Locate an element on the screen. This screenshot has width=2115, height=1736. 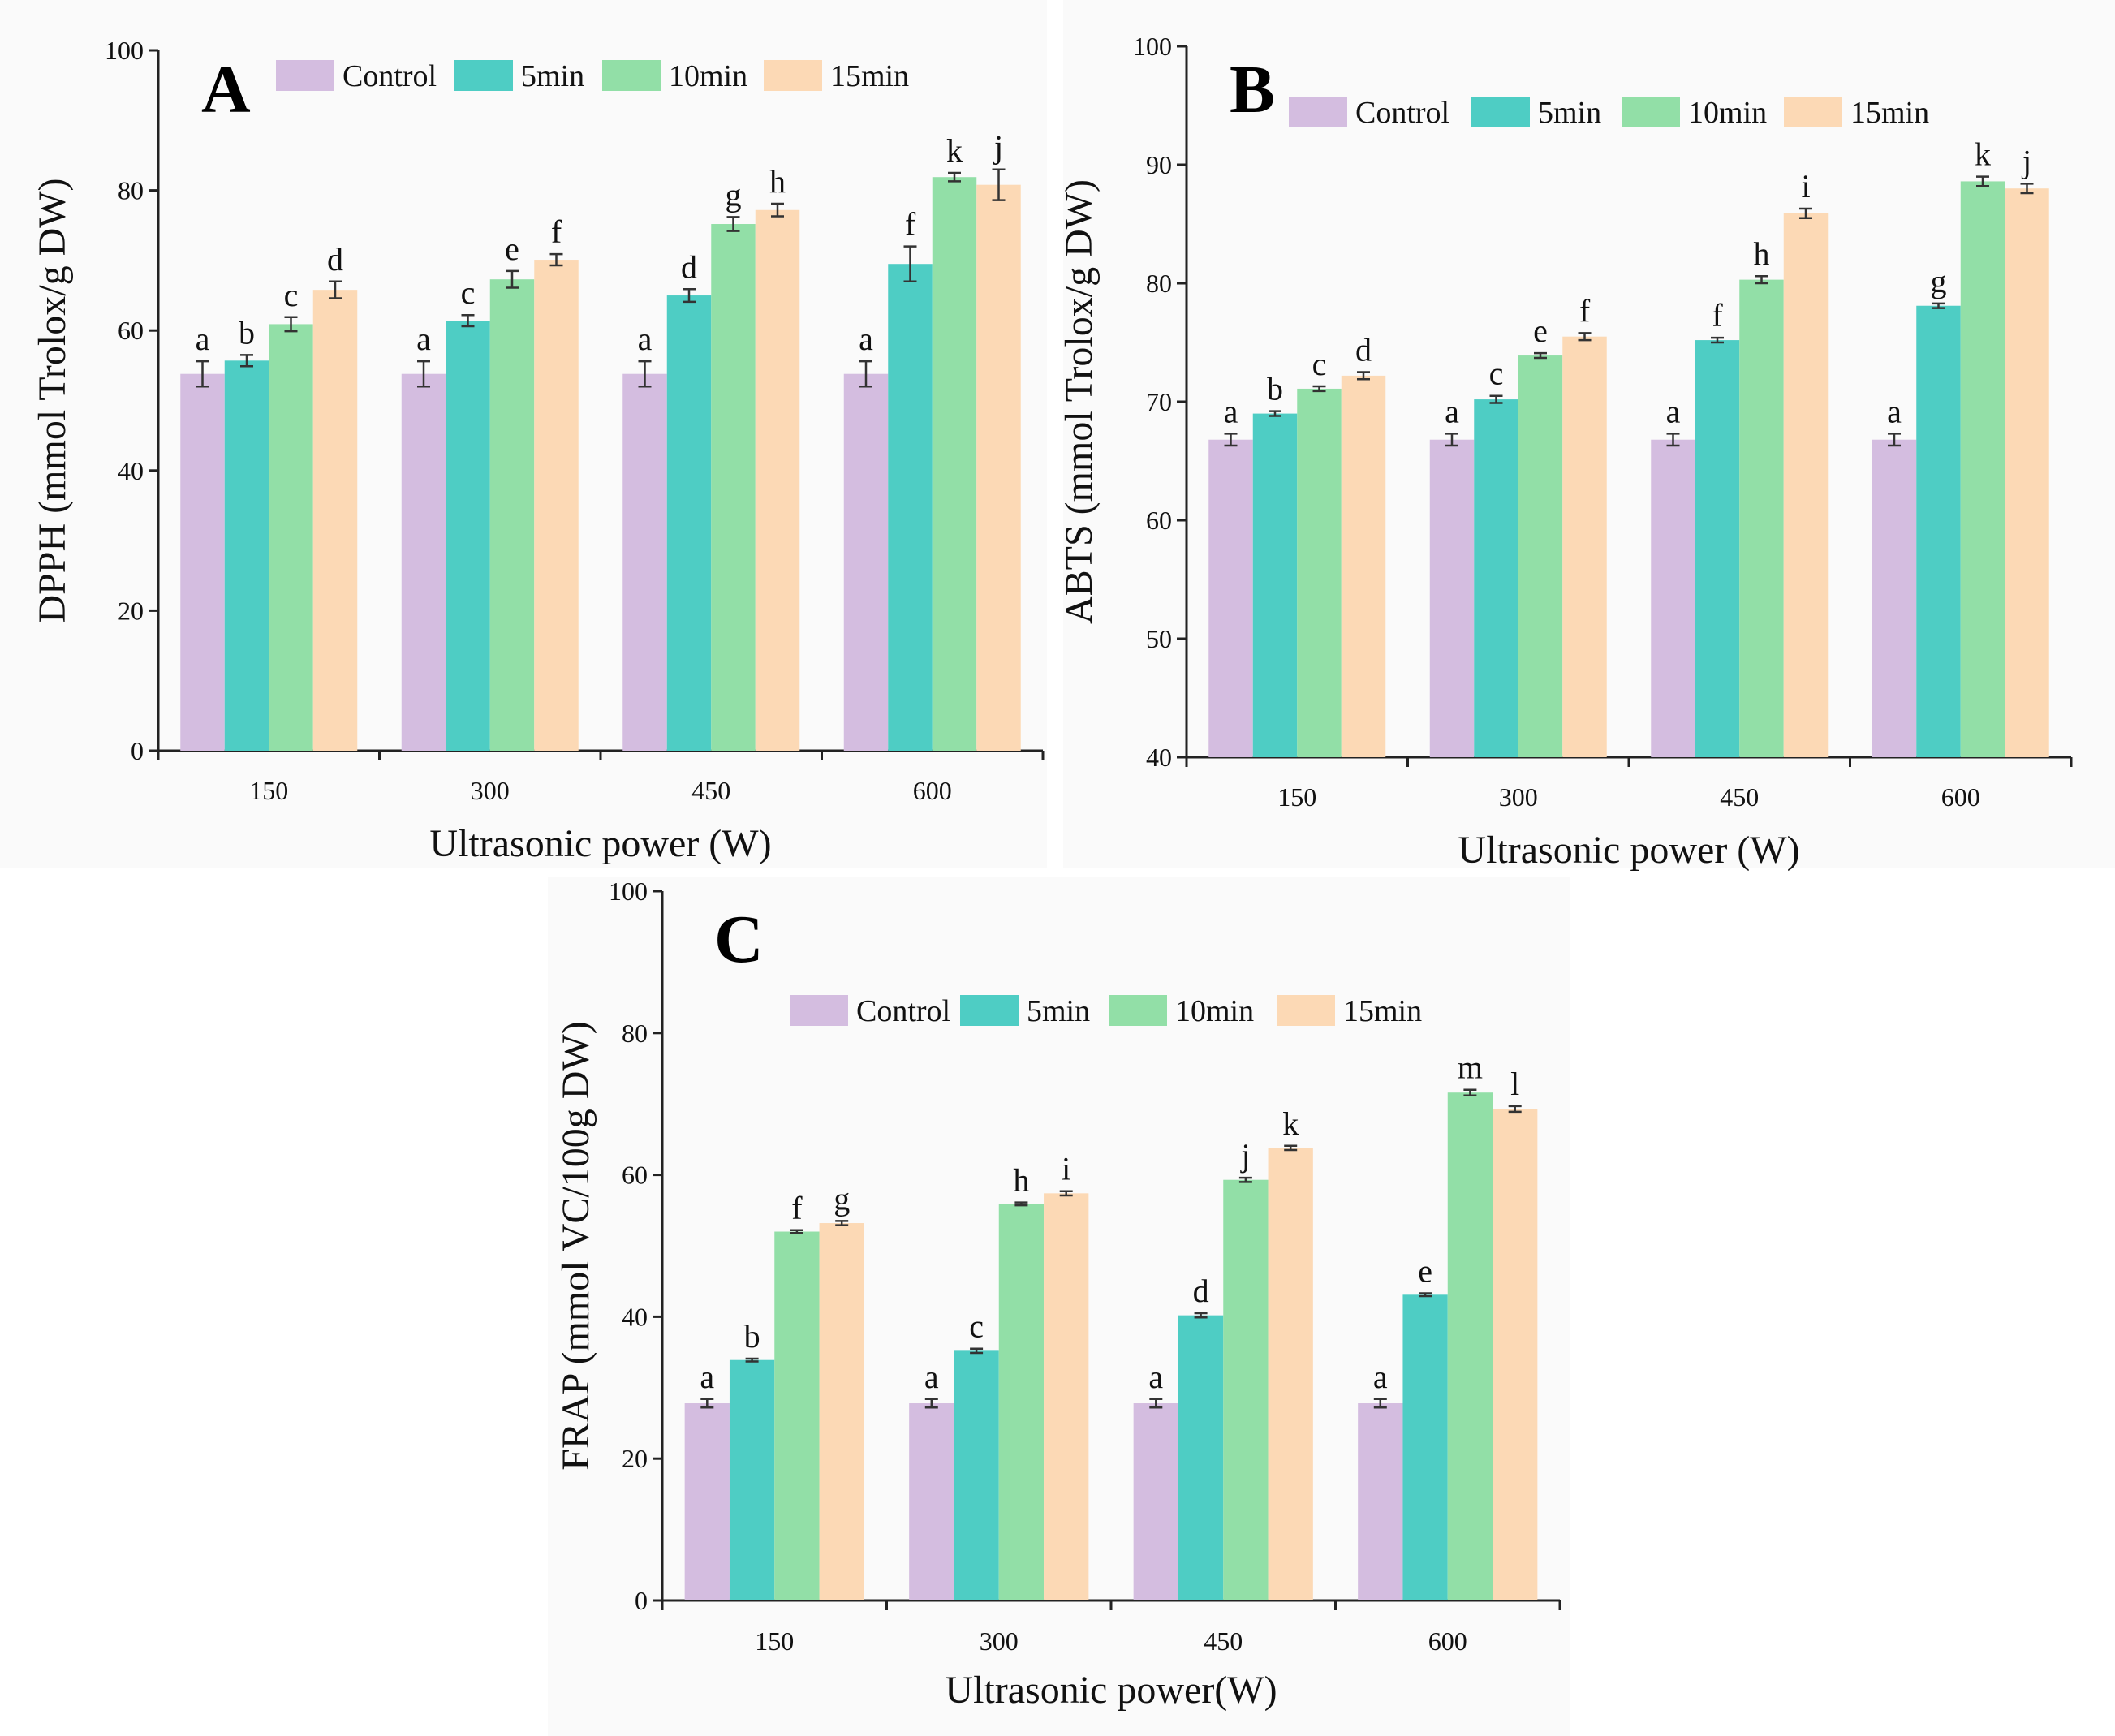
y-tick-label: 70 is located at coordinates (1159, 402).